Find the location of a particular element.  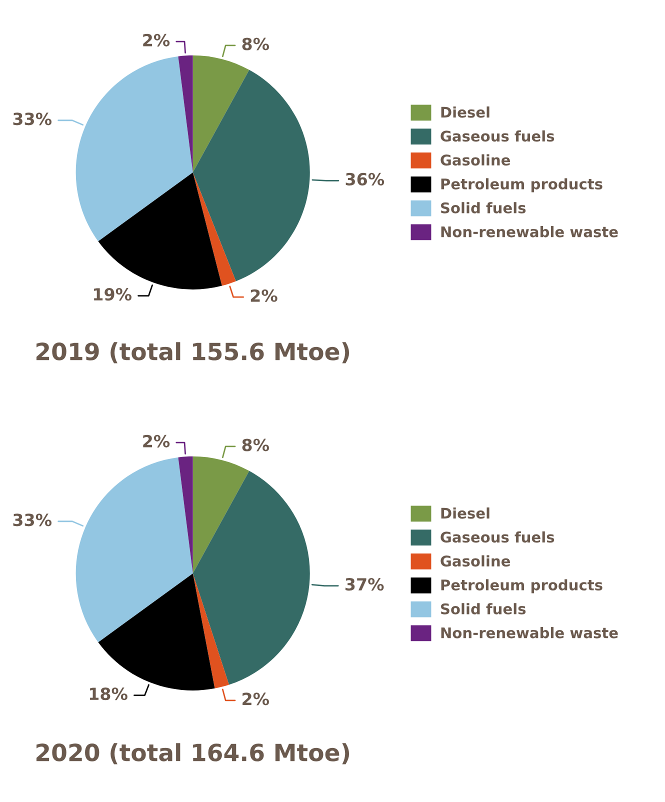

data-label: 36% is located at coordinates (365, 179).